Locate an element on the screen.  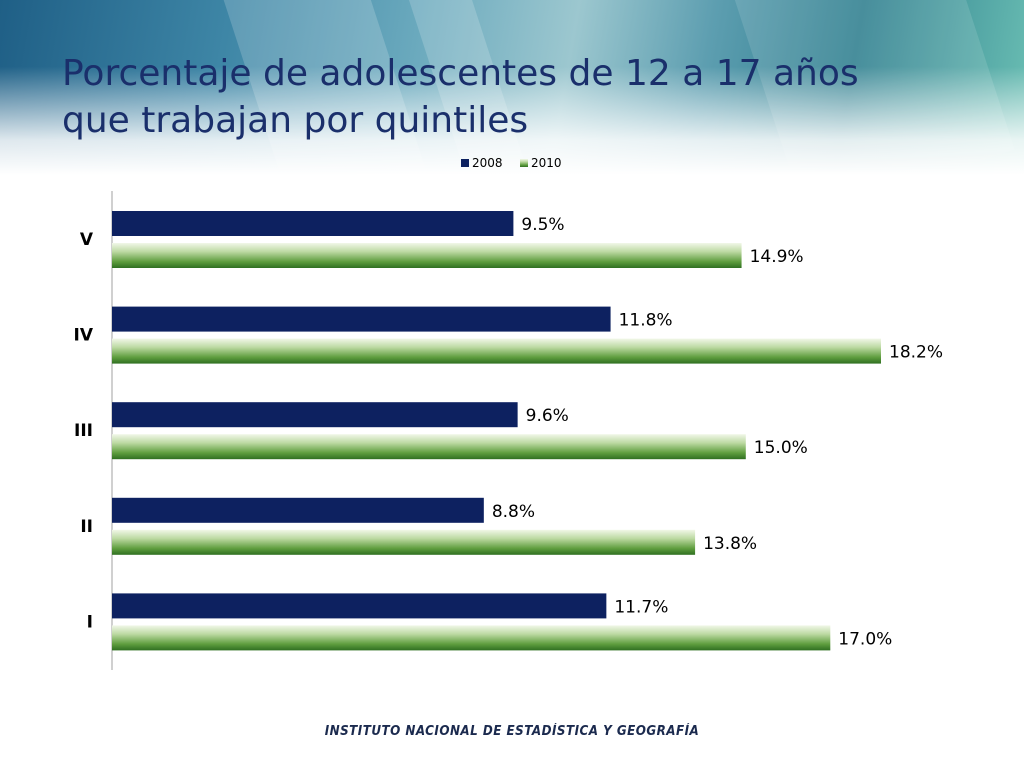
bar-2010-III is located at coordinates (429, 447).